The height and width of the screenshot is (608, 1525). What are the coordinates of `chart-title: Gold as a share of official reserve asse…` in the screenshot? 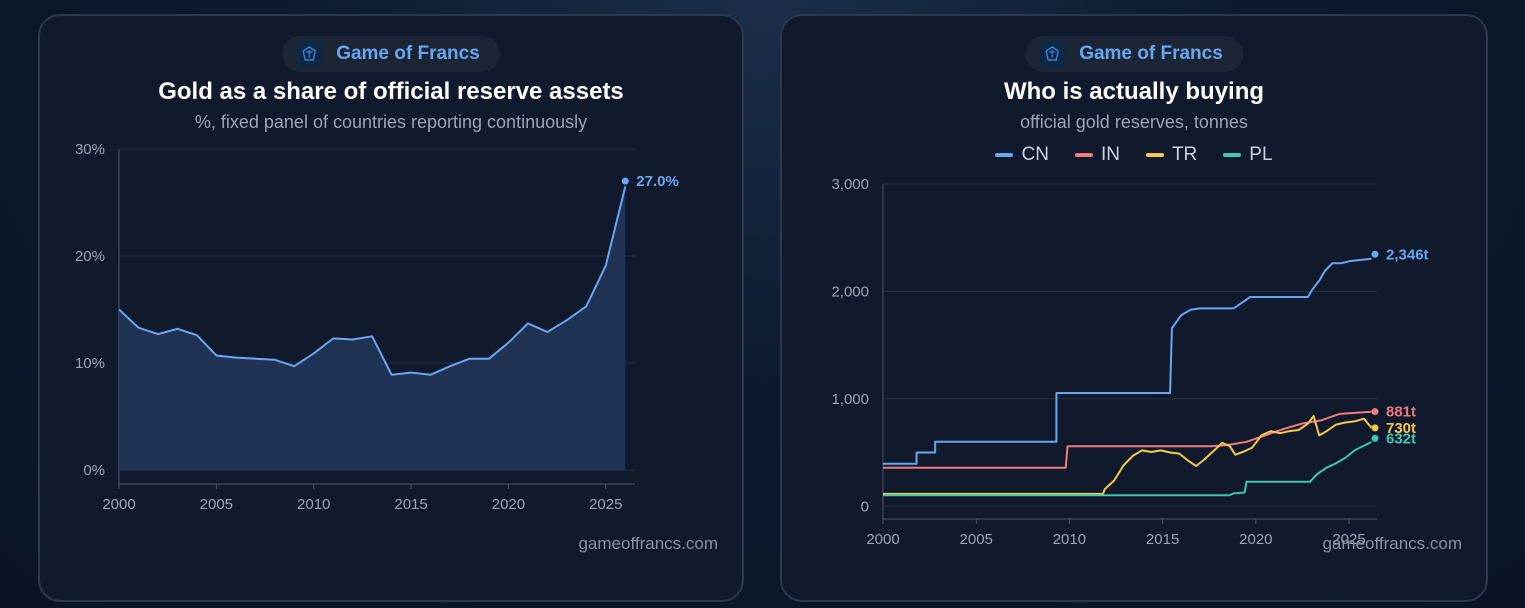 It's located at (391, 91).